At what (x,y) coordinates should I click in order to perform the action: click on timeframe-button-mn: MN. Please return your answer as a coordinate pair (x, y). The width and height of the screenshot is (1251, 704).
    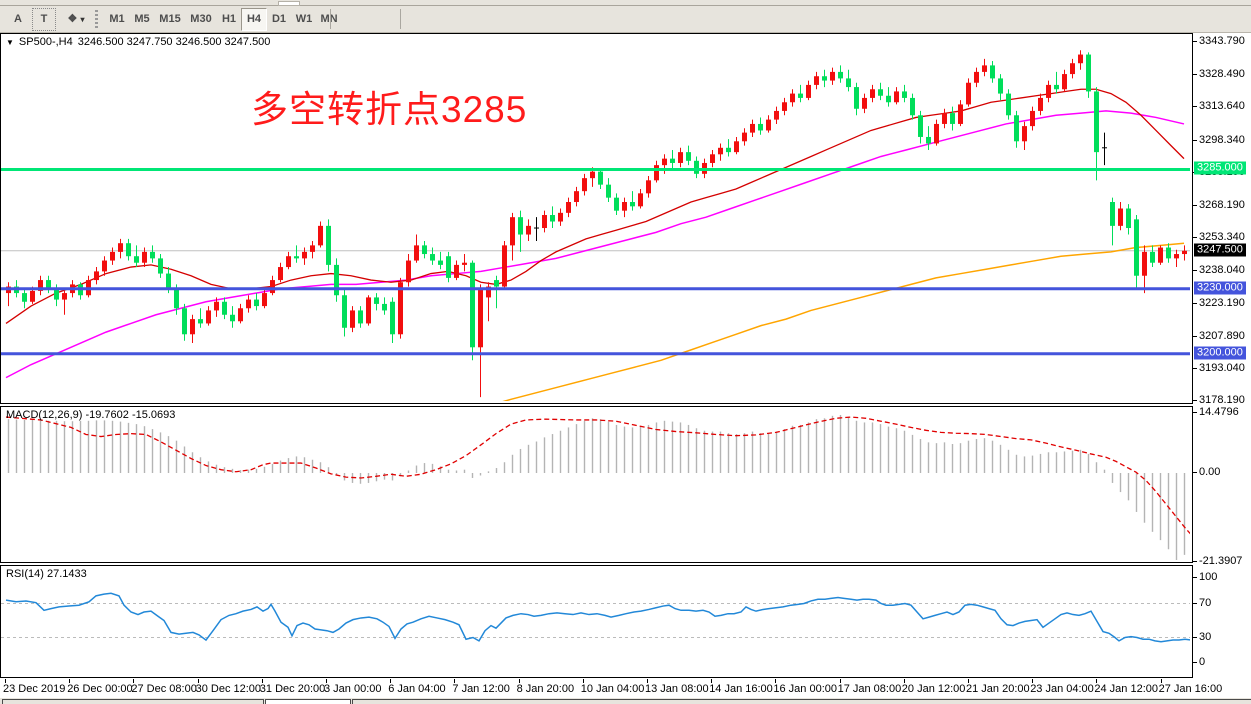
    Looking at the image, I should click on (329, 19).